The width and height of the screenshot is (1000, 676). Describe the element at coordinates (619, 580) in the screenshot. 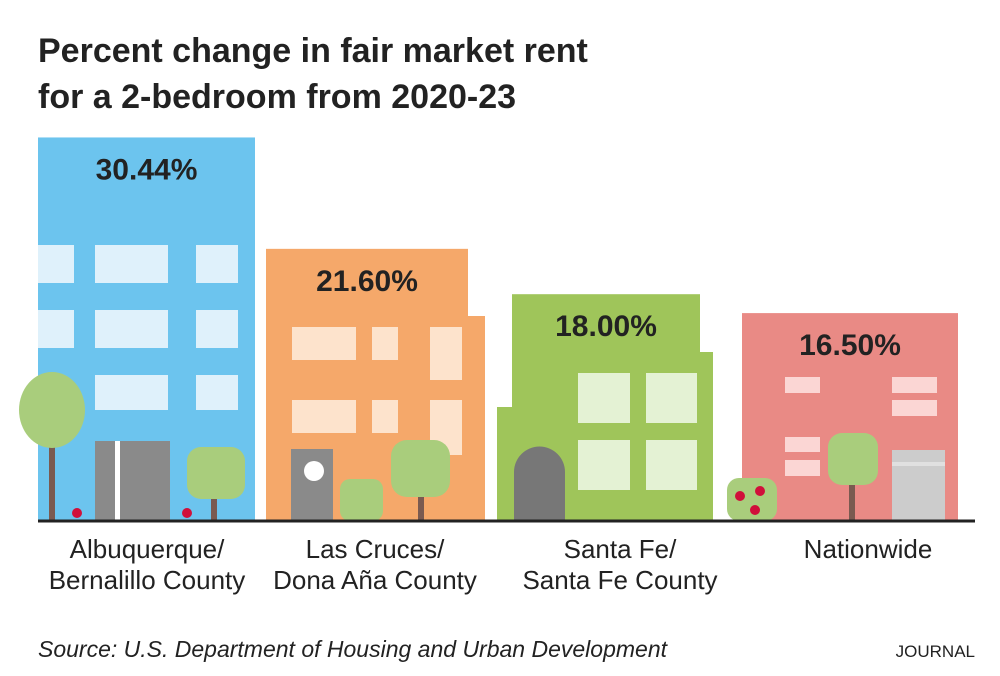

I see `x-tick-label: Santa Fe County` at that location.